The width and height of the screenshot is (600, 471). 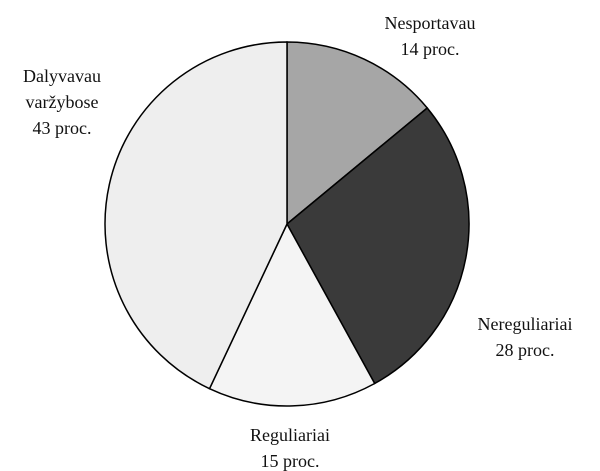 I want to click on category-label: Nesportavau, so click(x=430, y=23).